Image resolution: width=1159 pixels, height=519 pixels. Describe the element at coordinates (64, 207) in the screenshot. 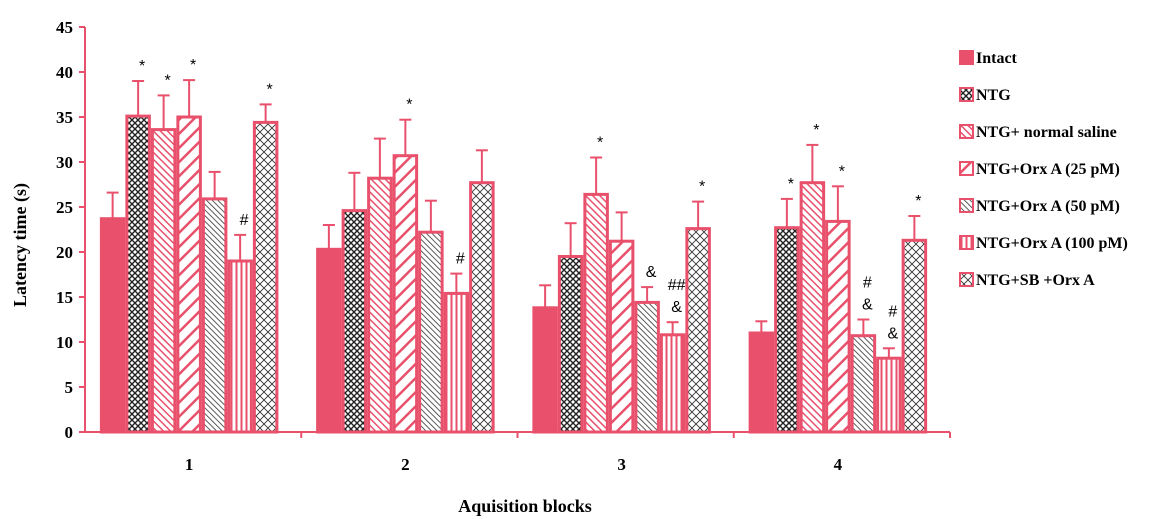

I see `y-tick-label: 25` at that location.